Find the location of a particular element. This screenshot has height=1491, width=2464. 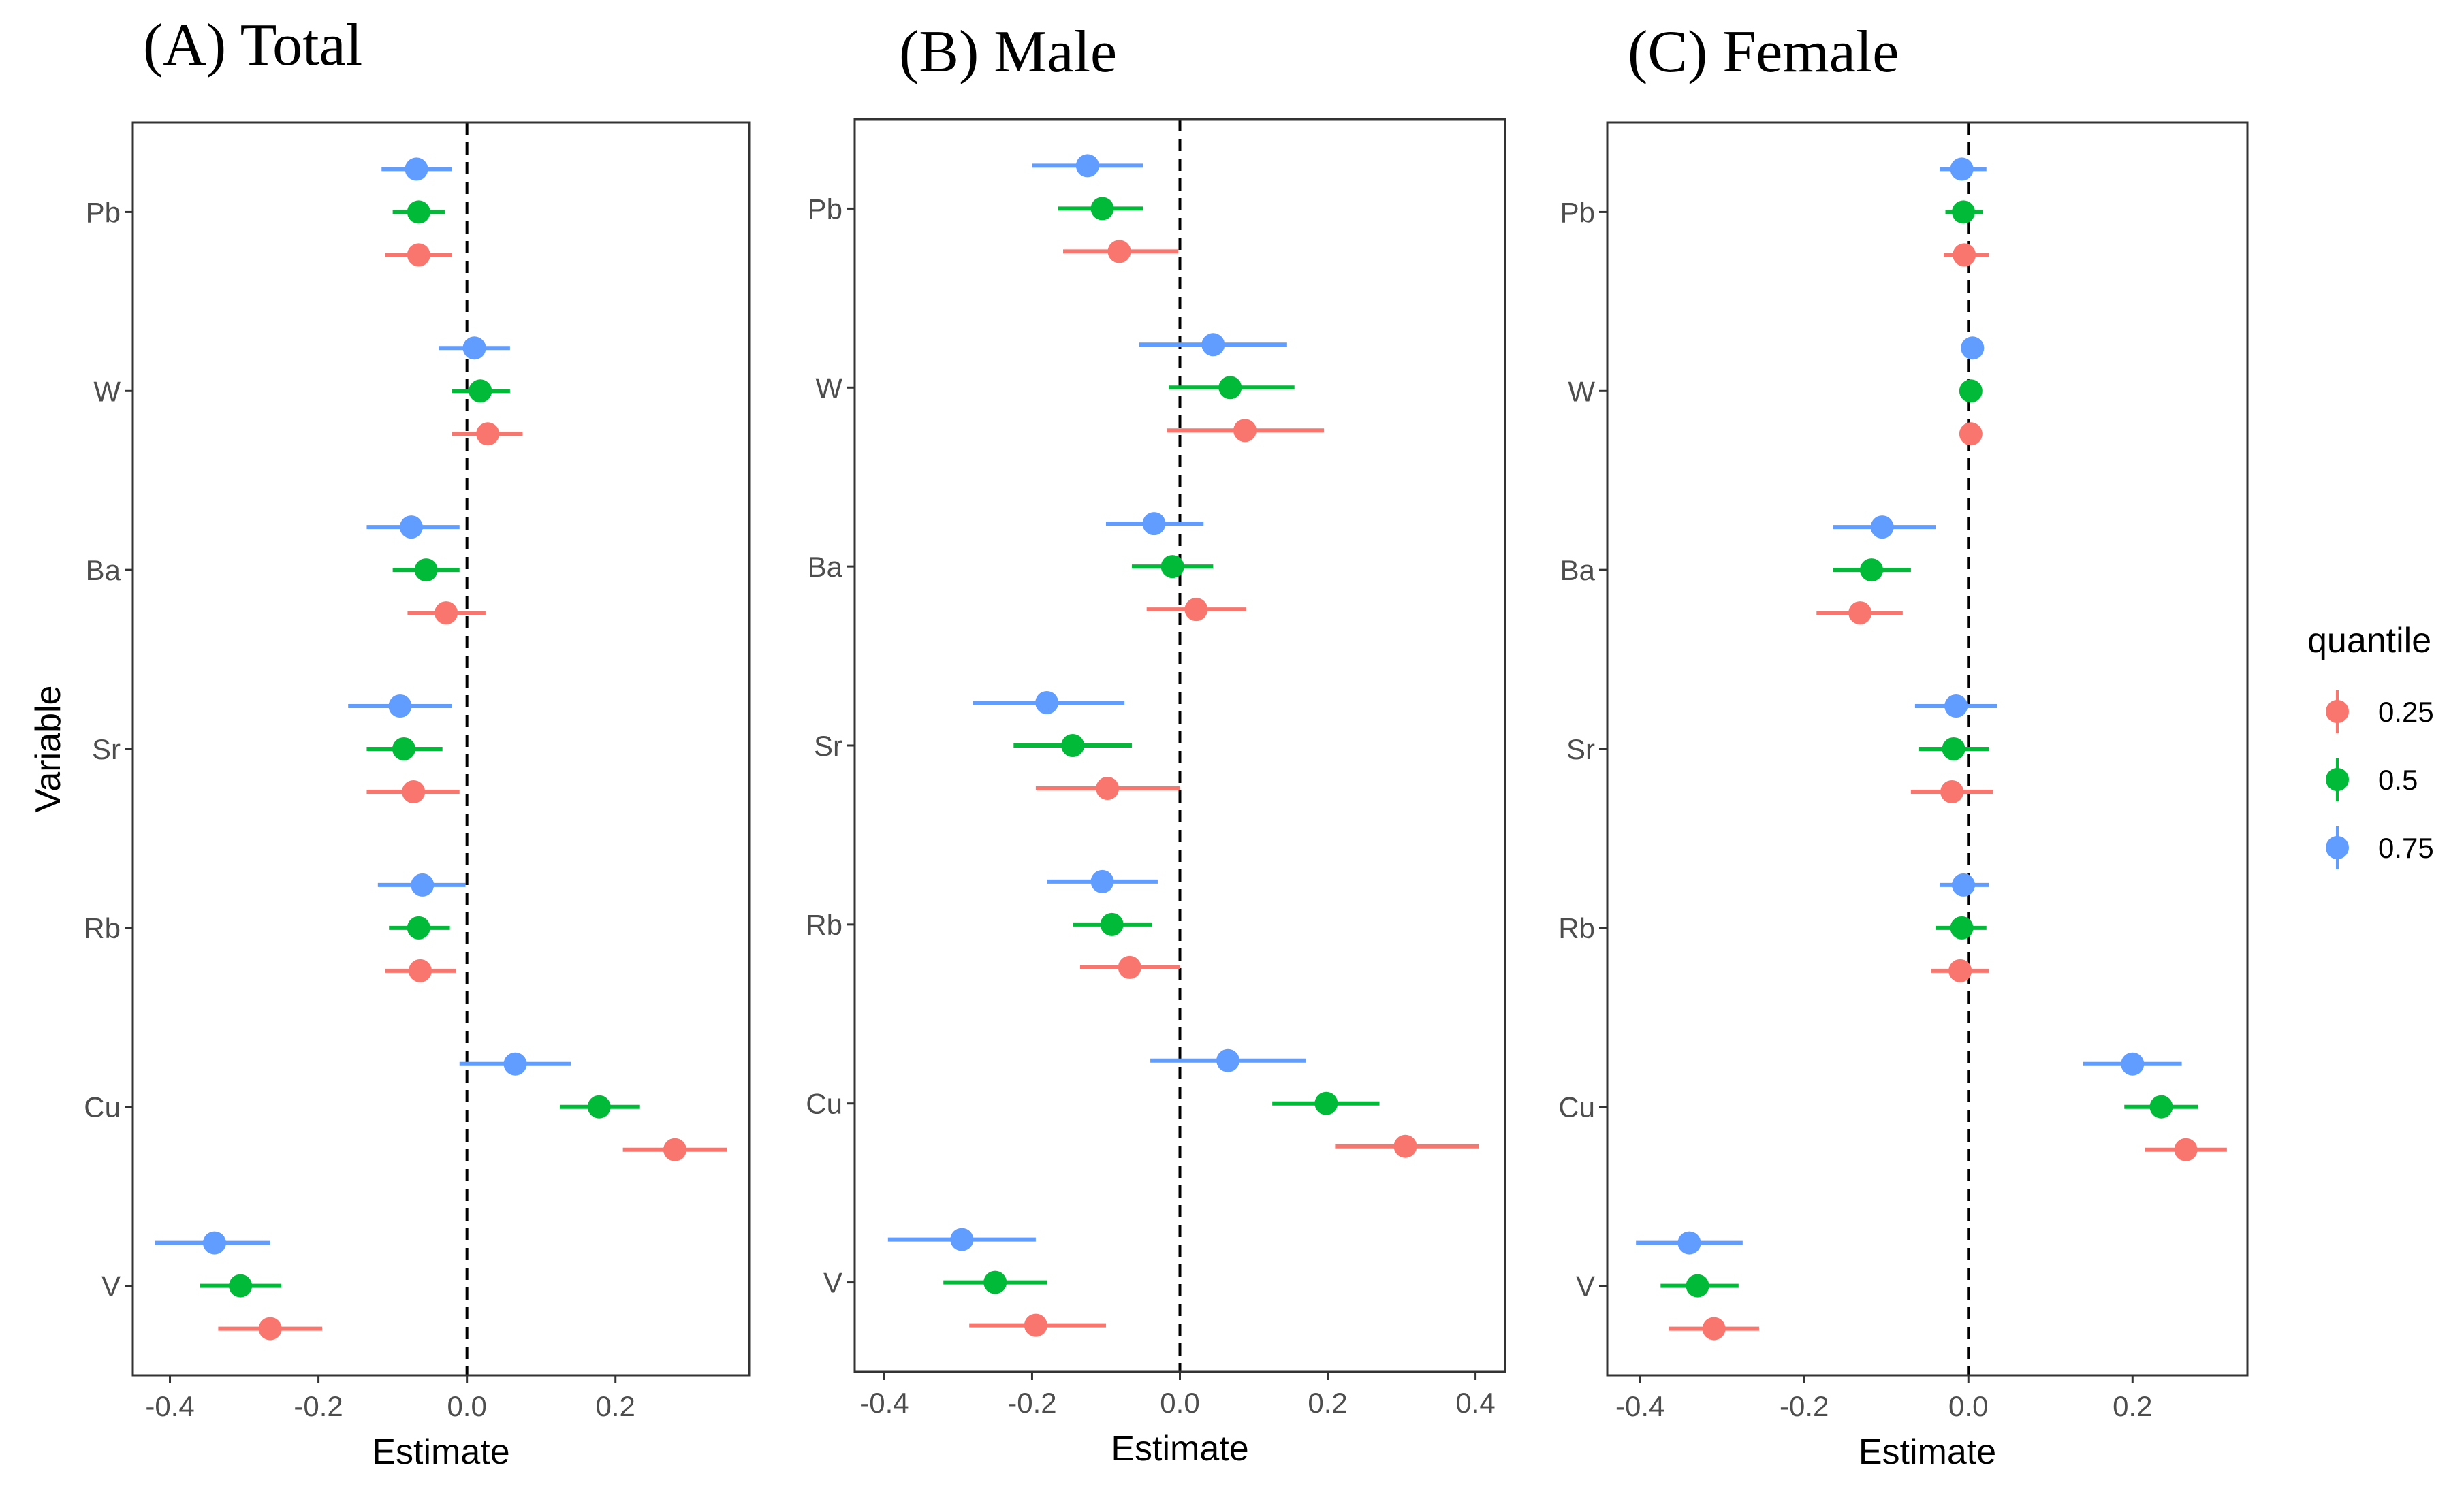

y-tick-label: Sr is located at coordinates (1581, 749).